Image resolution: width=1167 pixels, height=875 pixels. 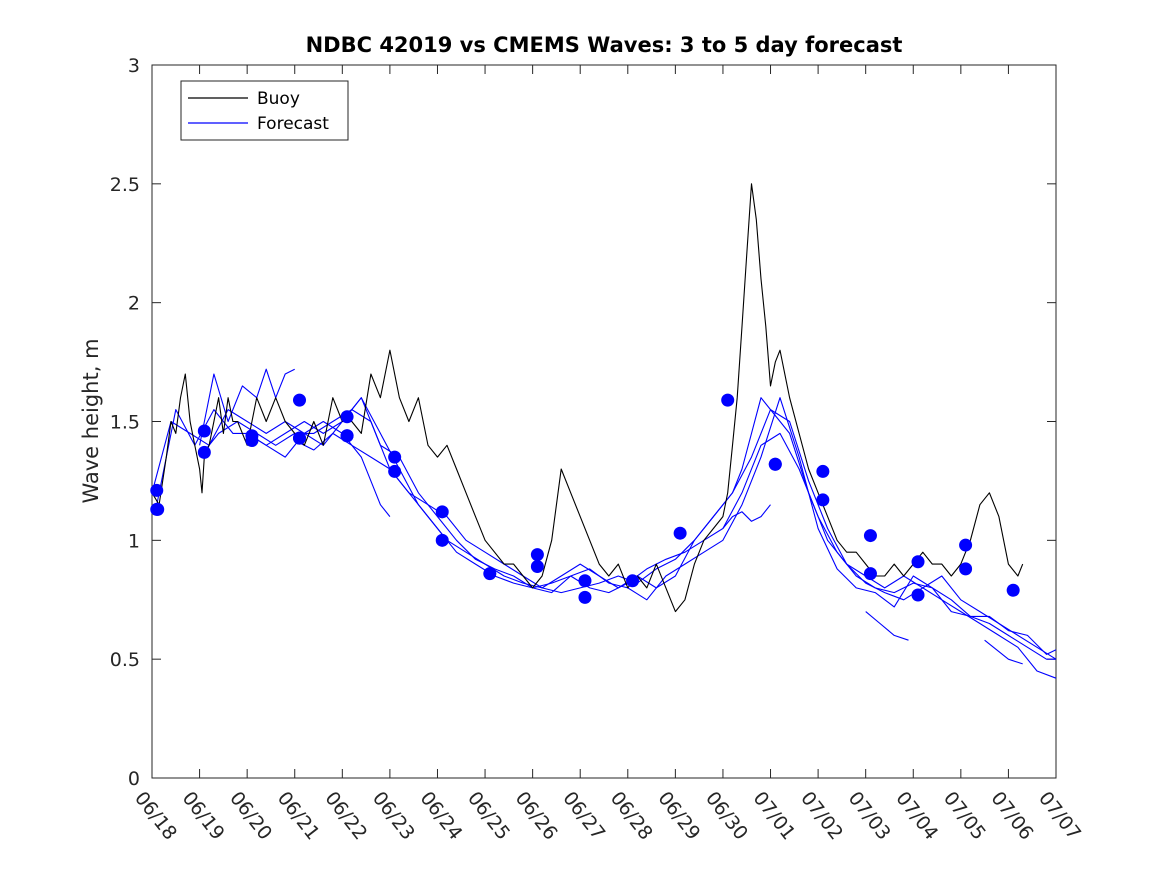 I want to click on y-tick-label: 1, so click(x=134, y=541).